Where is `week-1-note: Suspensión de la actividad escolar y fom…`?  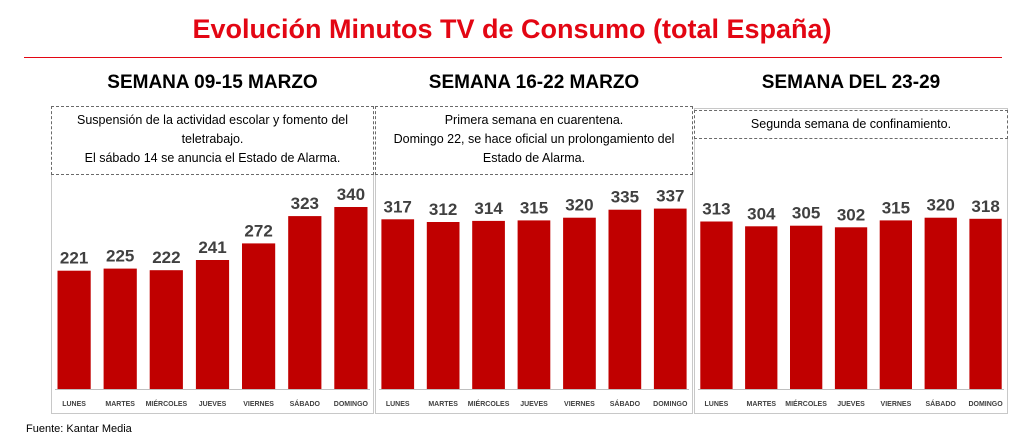
week-1-note: Suspensión de la actividad escolar y fom… is located at coordinates (212, 140).